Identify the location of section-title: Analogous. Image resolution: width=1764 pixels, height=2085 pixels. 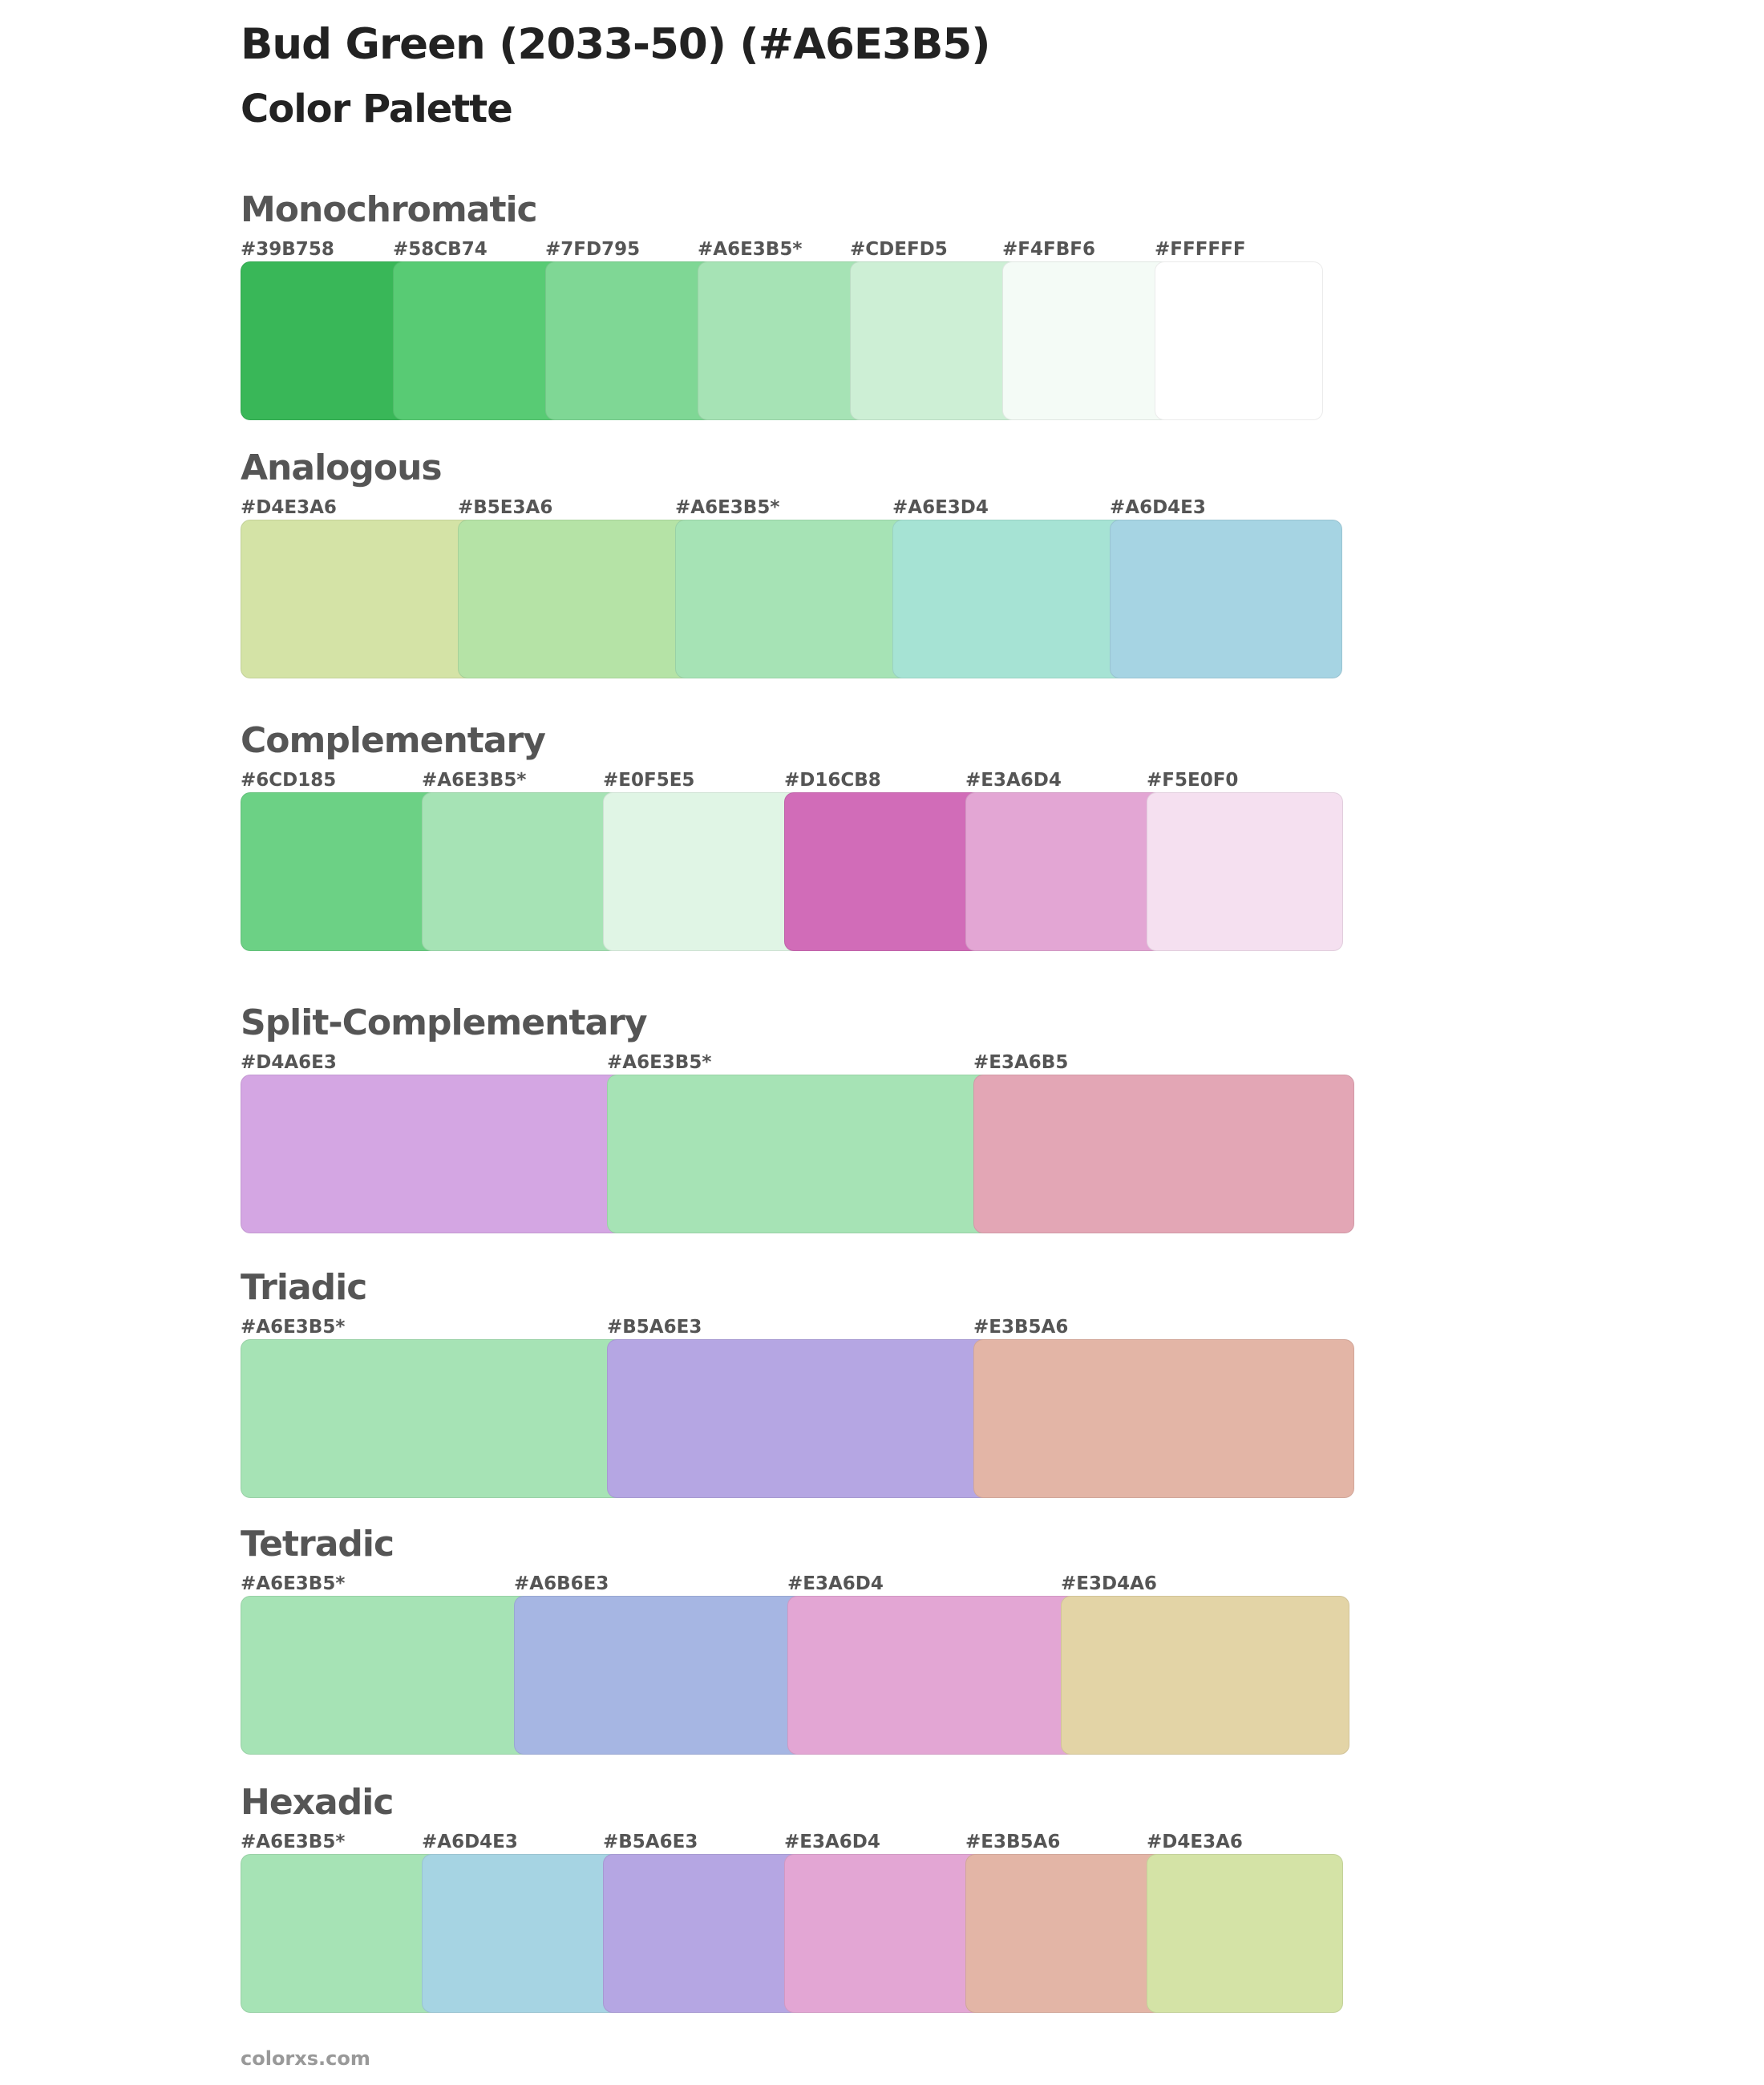
(342, 467).